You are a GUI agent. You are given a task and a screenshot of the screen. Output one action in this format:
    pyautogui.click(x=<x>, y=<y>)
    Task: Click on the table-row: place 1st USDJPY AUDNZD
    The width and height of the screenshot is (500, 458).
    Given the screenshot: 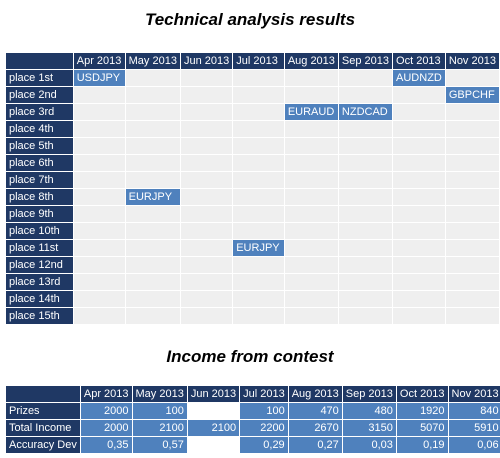 What is the action you would take?
    pyautogui.click(x=252, y=78)
    